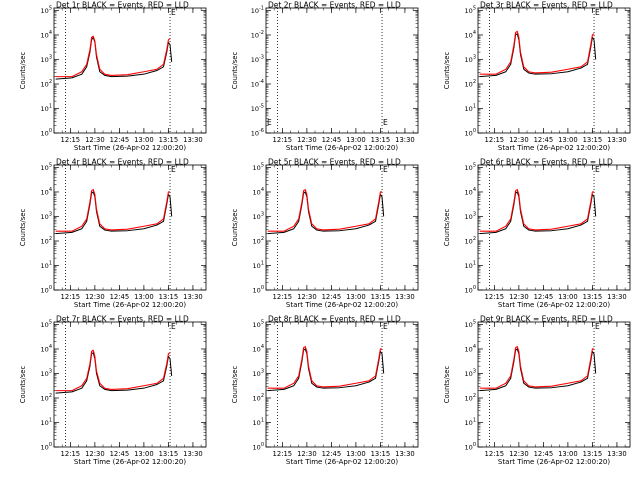 The height and width of the screenshot is (480, 640). What do you see at coordinates (257, 84) in the screenshot?
I see `y-tick-label: 10⁻⁴` at bounding box center [257, 84].